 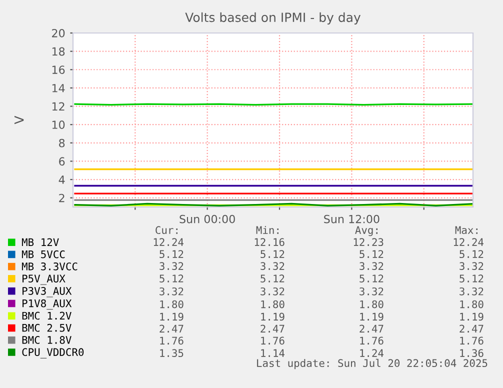 What do you see at coordinates (369, 242) in the screenshot?
I see `text: 12.23` at bounding box center [369, 242].